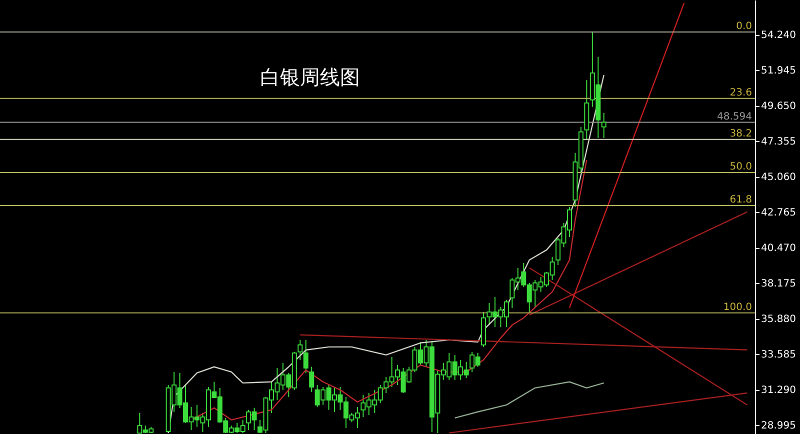 Image resolution: width=800 pixels, height=434 pixels. I want to click on y-tick-label: 40.470, so click(778, 248).